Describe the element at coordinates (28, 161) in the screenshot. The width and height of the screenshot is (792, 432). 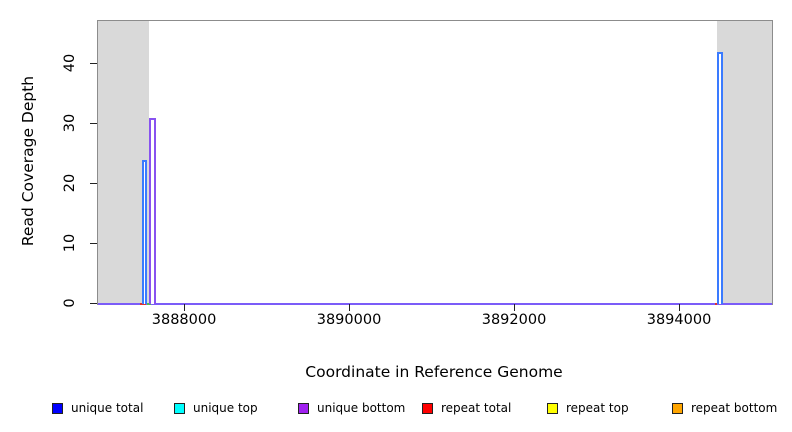
I see `y-axis-title: Read Coverage Depth` at that location.